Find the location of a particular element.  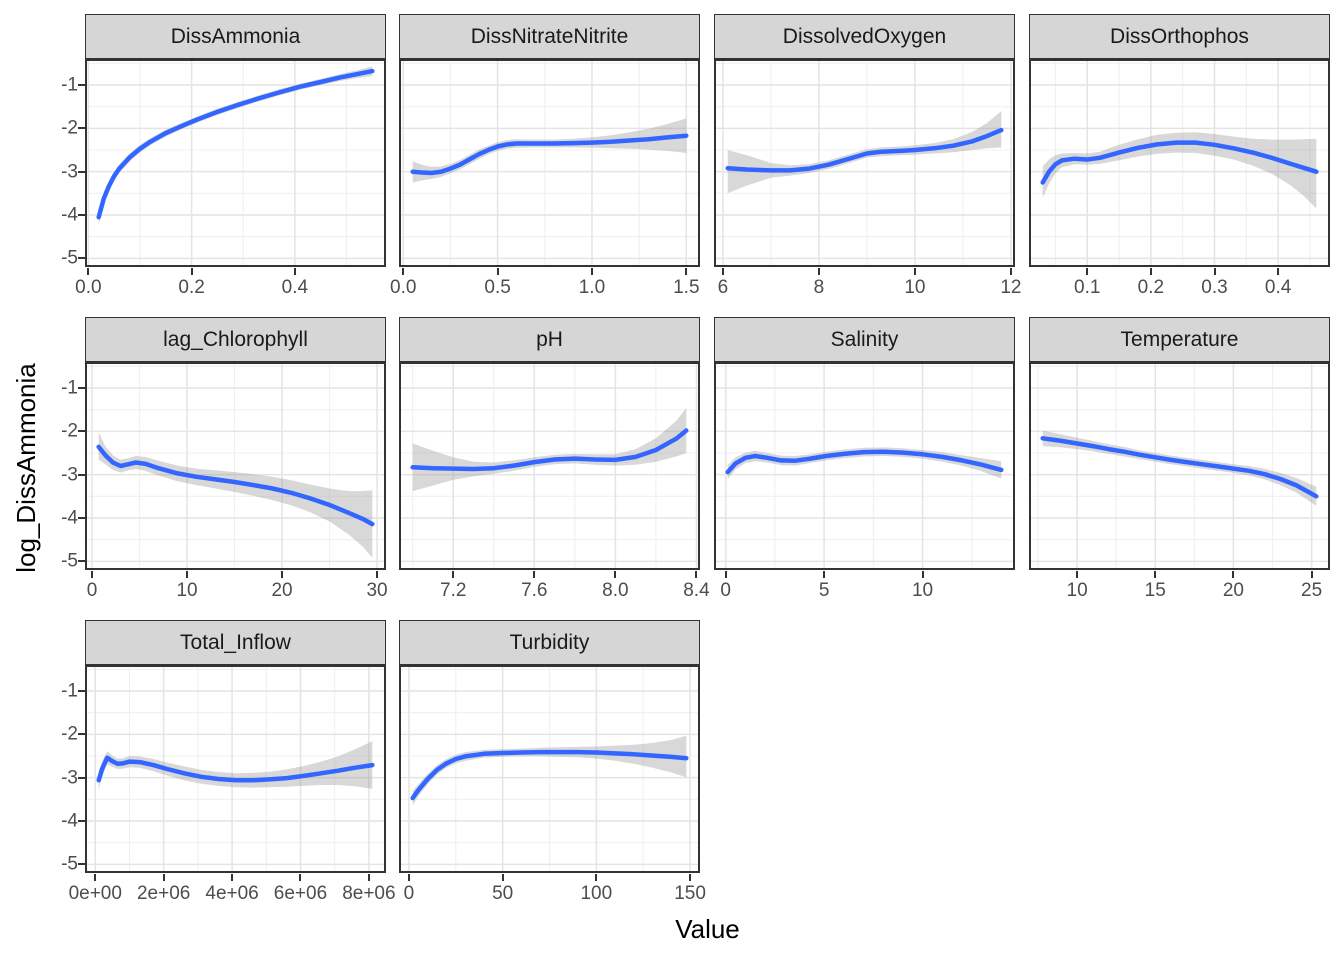

x-axis-title: Value is located at coordinates (707, 929).